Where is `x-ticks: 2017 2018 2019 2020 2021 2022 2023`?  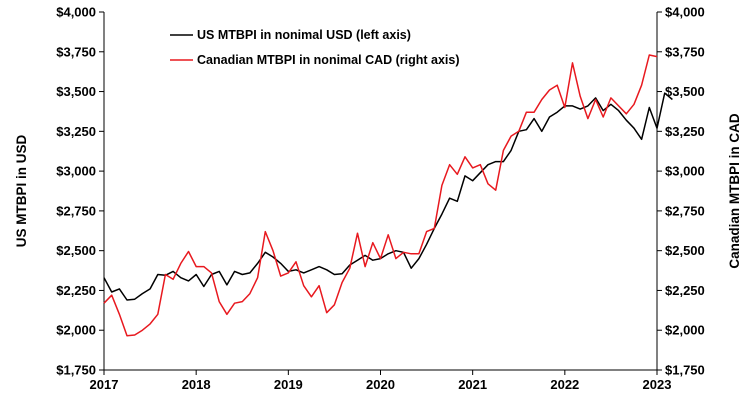 x-ticks: 2017 2018 2019 2020 2021 2022 2023 is located at coordinates (381, 381).